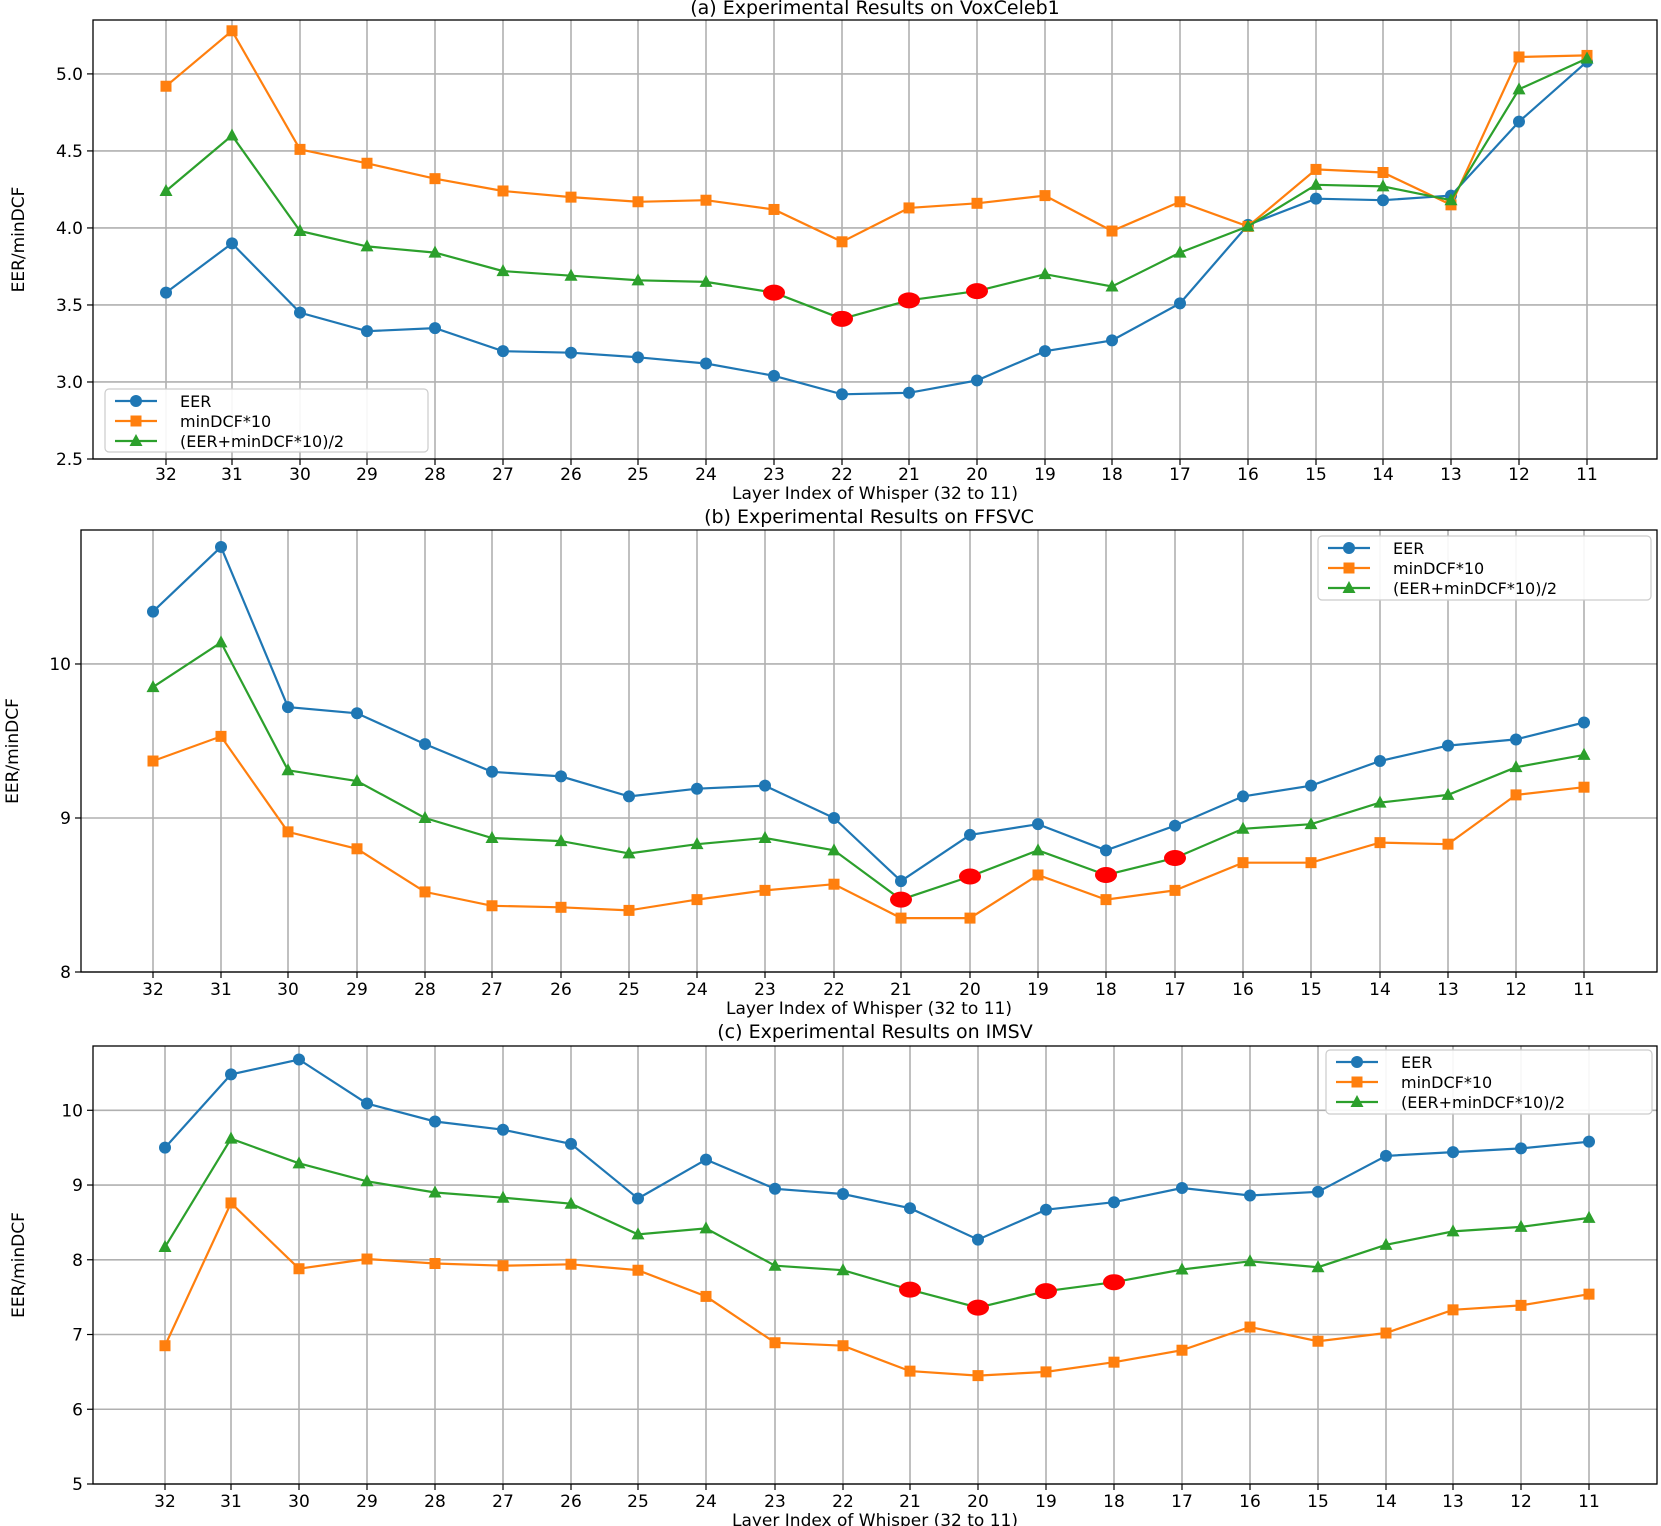 The height and width of the screenshot is (1526, 1661). What do you see at coordinates (706, 475) in the screenshot?
I see `panel-1-x-tick-label: 24` at bounding box center [706, 475].